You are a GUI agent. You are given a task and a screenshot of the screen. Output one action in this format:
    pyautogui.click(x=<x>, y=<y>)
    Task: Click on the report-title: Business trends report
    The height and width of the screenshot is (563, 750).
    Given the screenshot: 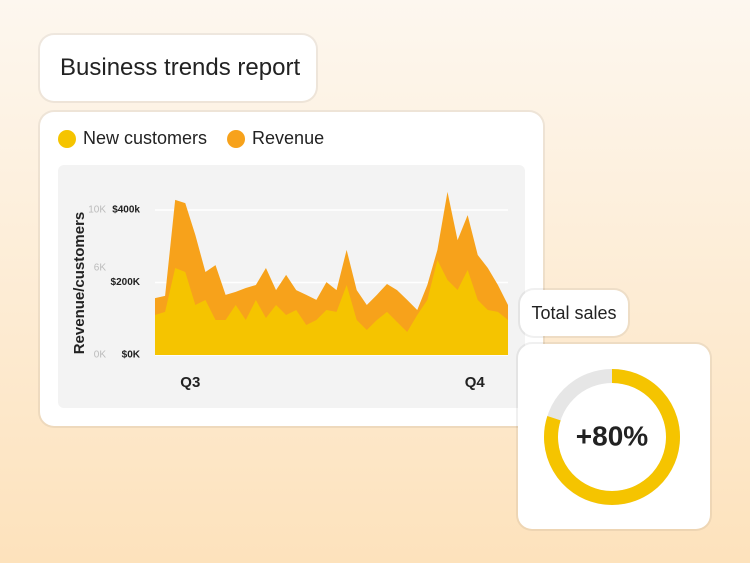 What is the action you would take?
    pyautogui.click(x=180, y=67)
    